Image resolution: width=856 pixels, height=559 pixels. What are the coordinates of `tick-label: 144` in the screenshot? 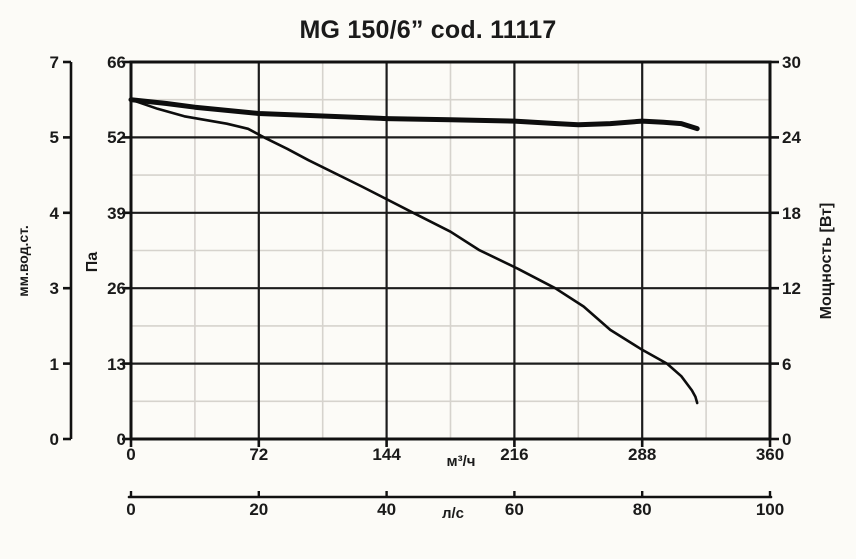 It's located at (386, 454).